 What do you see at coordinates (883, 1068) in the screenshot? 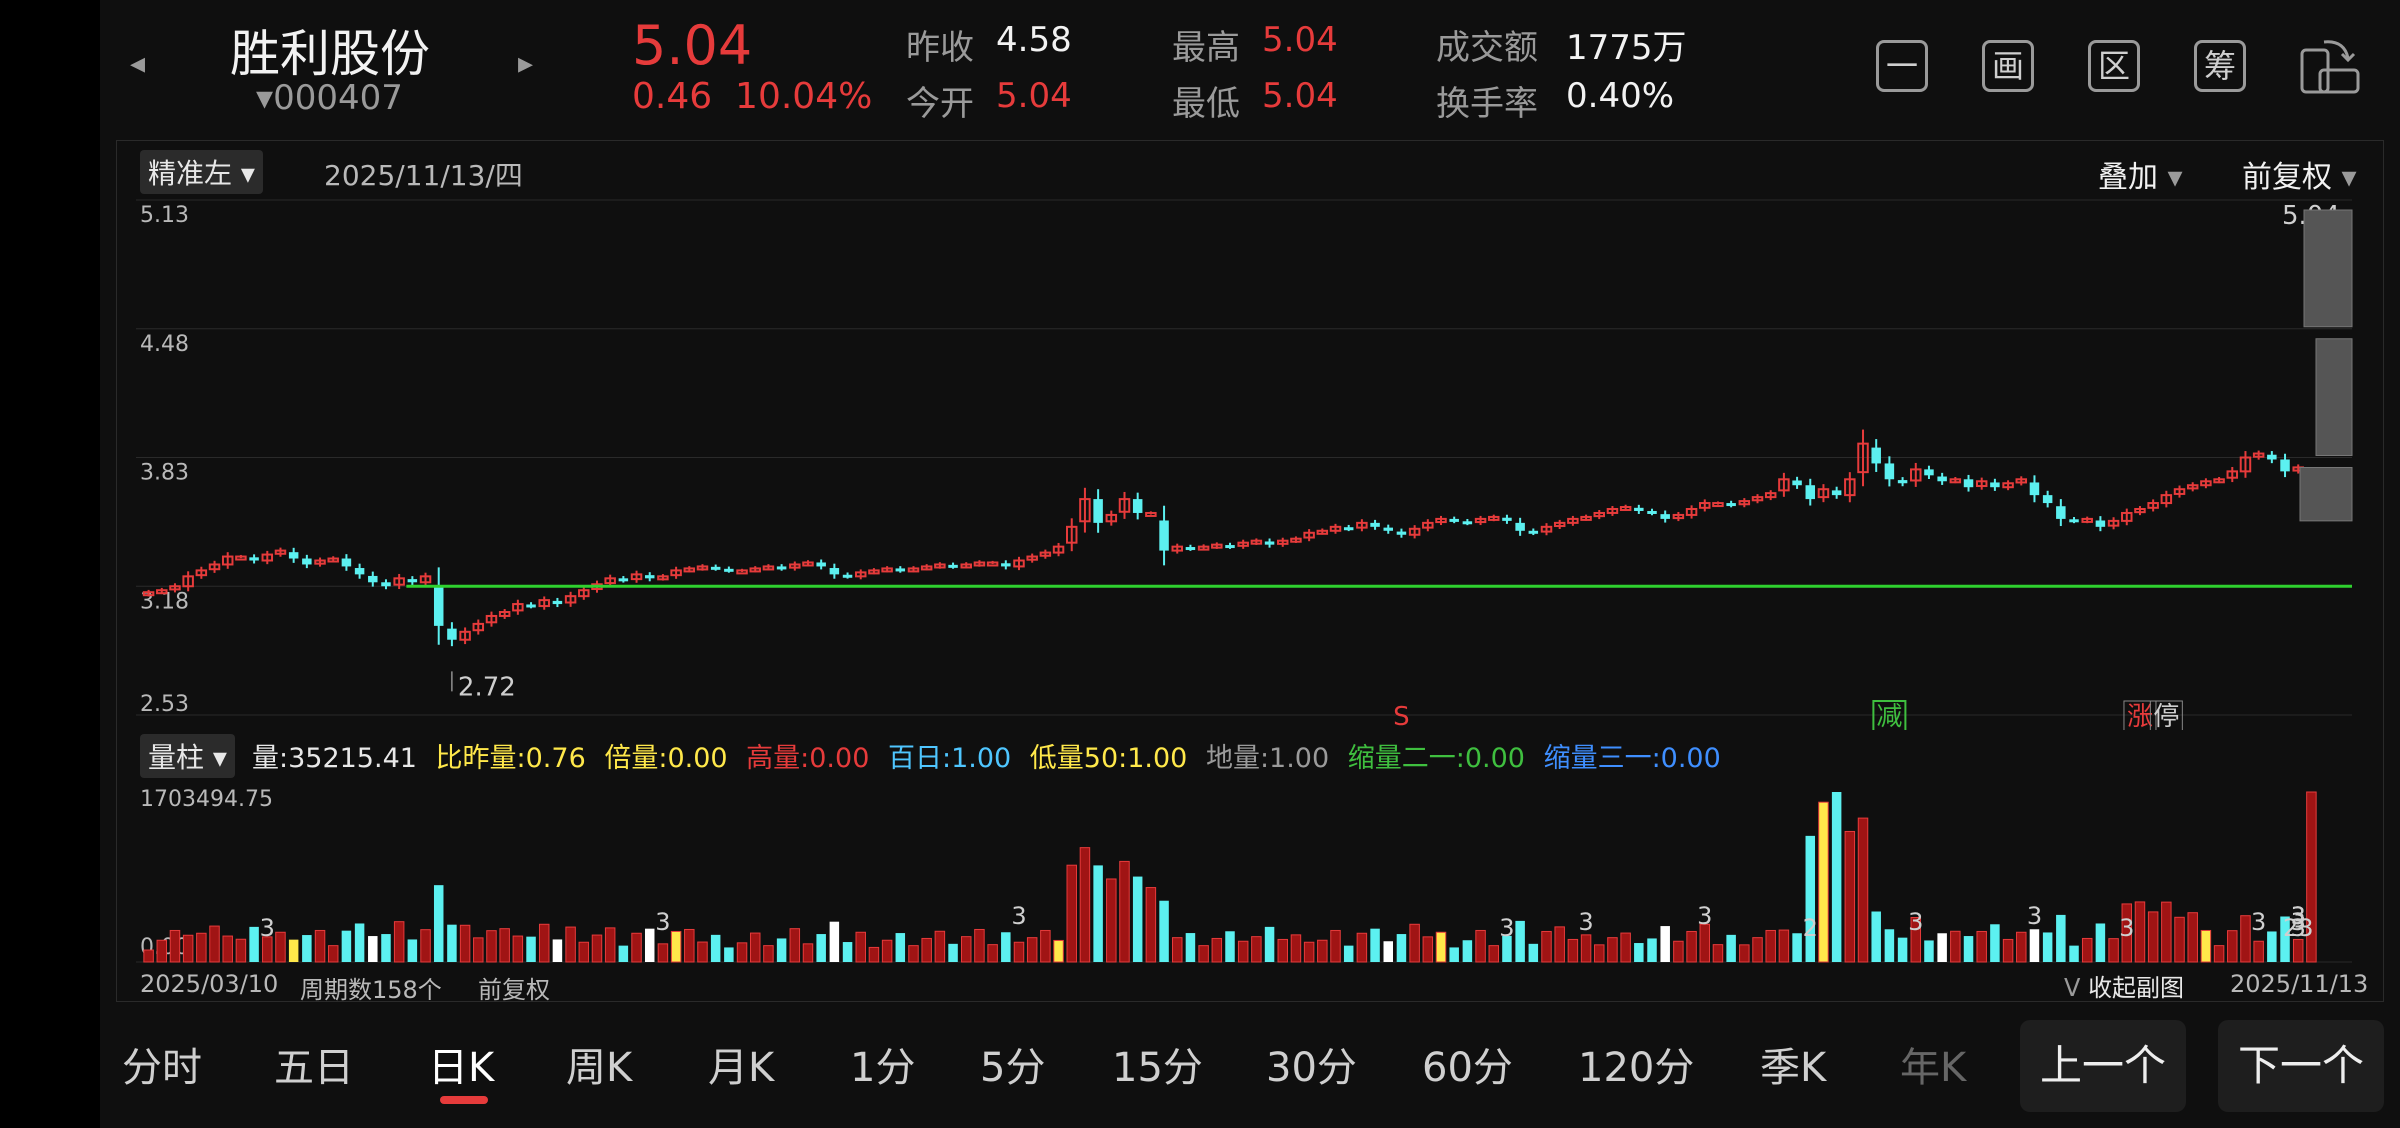
I see `tab-1min: 1分` at bounding box center [883, 1068].